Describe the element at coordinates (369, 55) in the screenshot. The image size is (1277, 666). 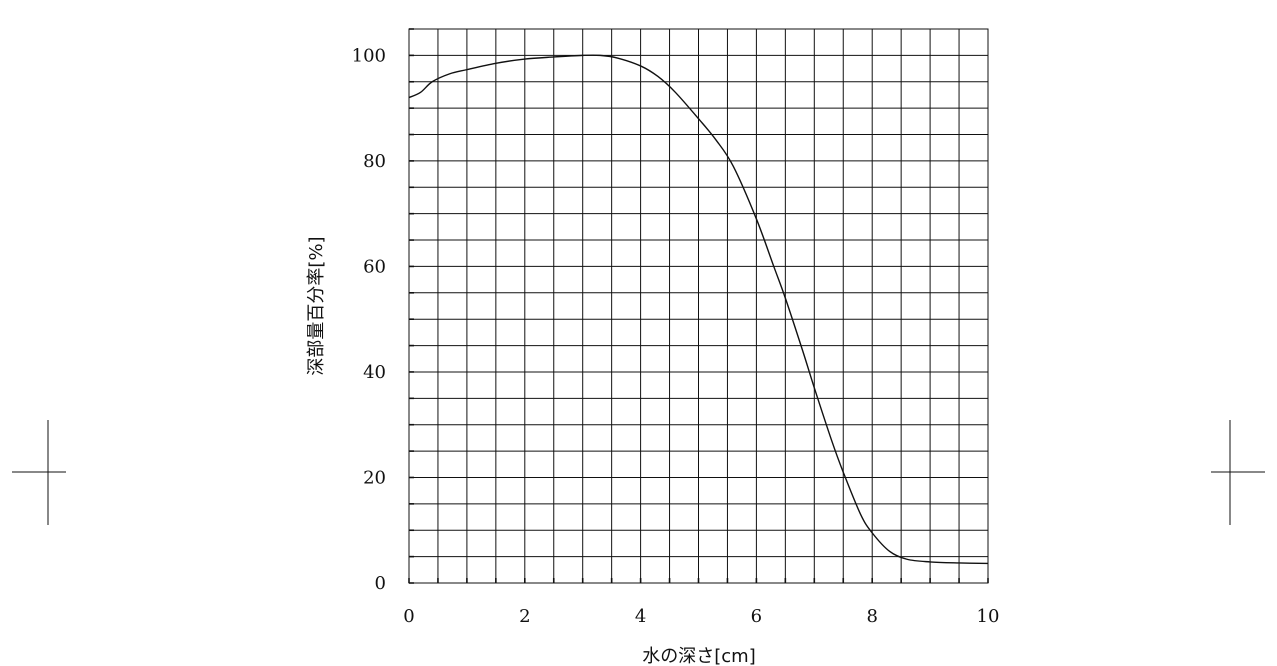
I see `y-tick-label: 100` at that location.